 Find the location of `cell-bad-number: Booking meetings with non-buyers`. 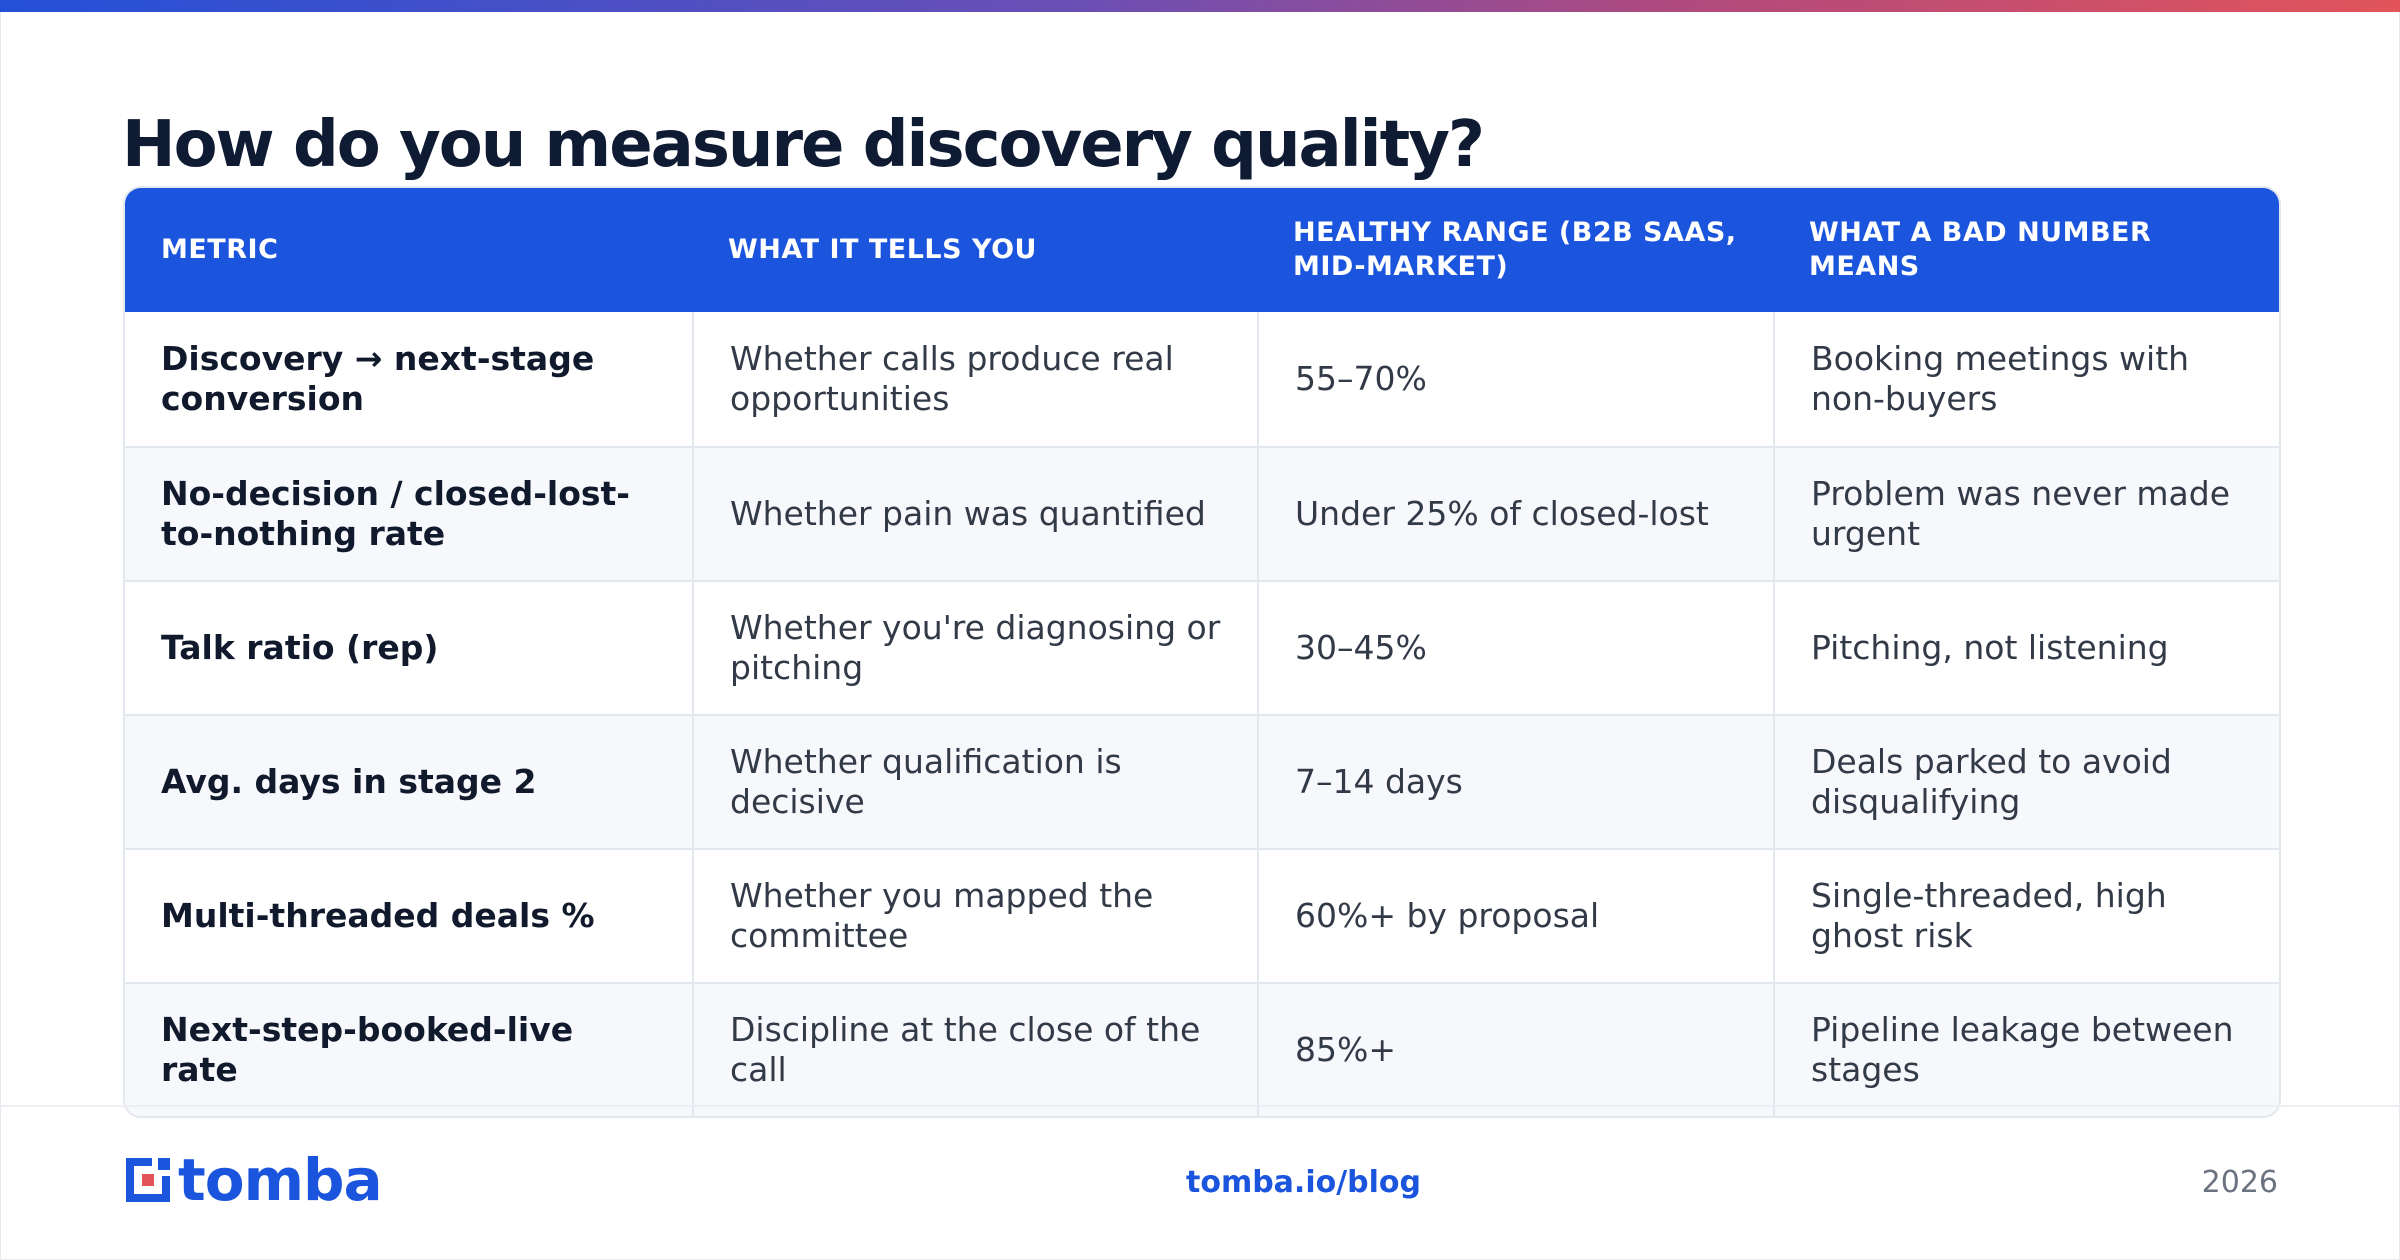

cell-bad-number: Booking meetings with non-buyers is located at coordinates (2026, 379).